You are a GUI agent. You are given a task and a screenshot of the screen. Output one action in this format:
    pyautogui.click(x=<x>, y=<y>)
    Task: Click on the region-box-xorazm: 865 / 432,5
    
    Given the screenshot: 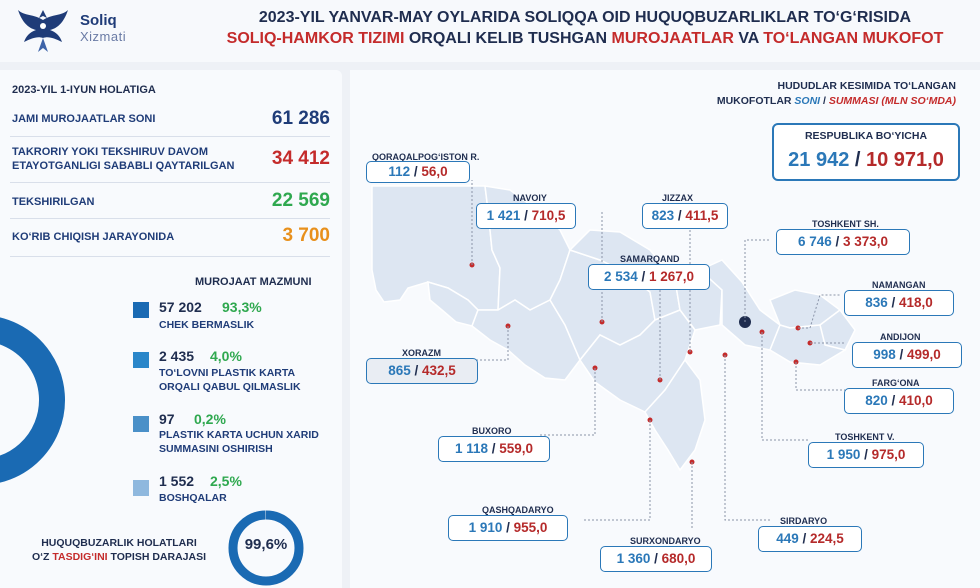 What is the action you would take?
    pyautogui.click(x=422, y=371)
    